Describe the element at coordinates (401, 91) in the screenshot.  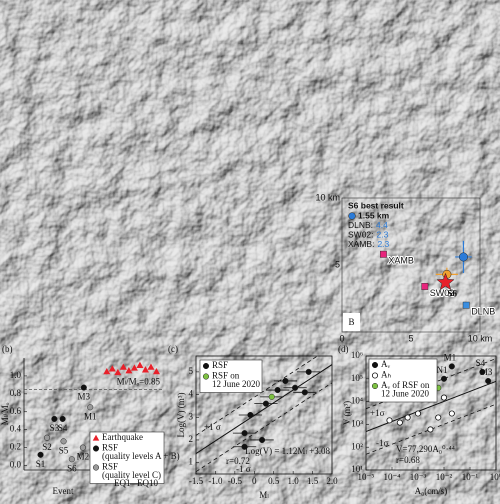
I see `info-value: 2.4` at that location.